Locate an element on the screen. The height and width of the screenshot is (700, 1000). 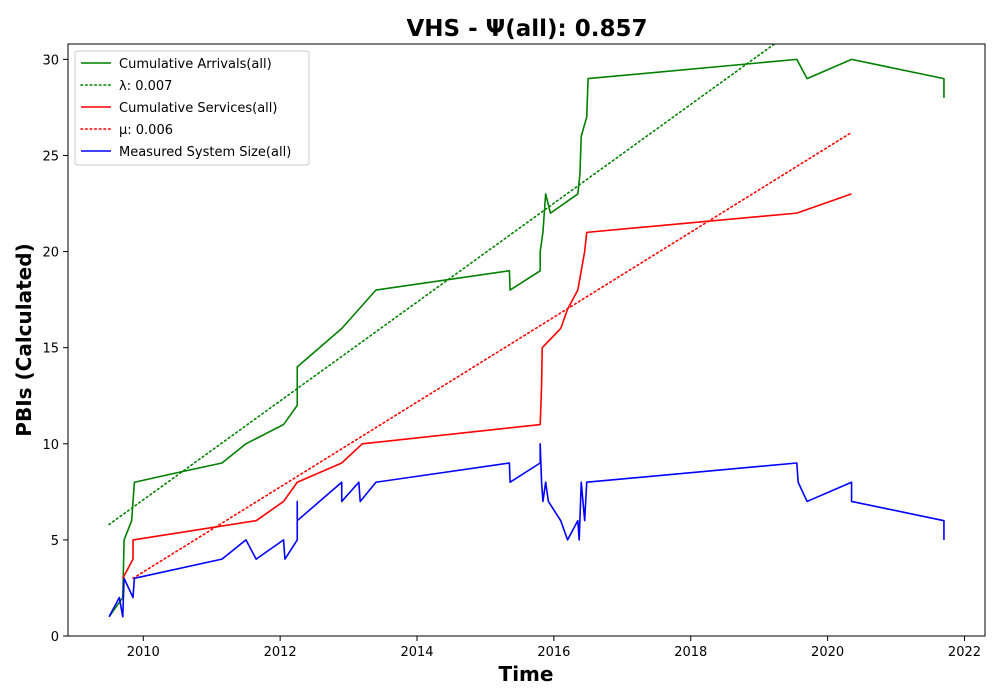
y-tick-label: 5 is located at coordinates (55, 541).